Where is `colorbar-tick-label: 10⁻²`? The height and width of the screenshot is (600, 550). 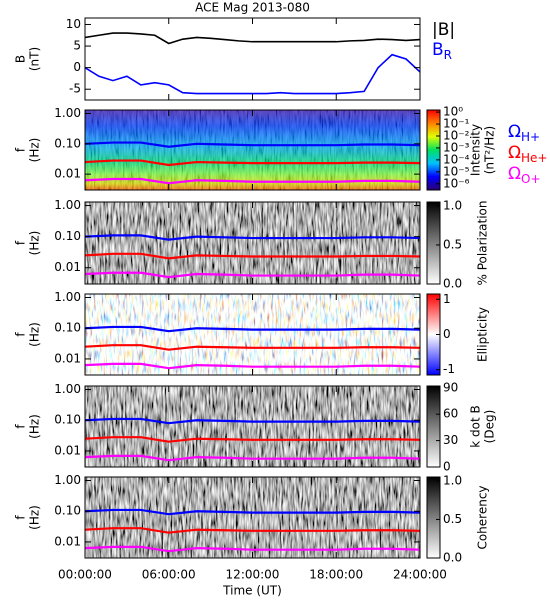
colorbar-tick-label: 10⁻² is located at coordinates (456, 135).